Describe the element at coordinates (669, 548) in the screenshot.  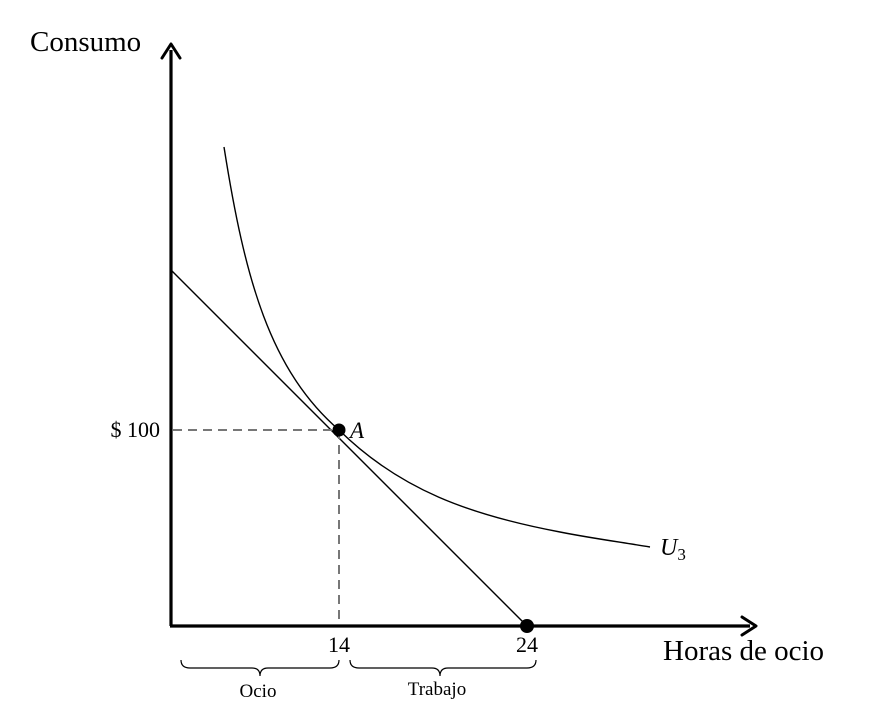
I see `curve-label-main: U` at that location.